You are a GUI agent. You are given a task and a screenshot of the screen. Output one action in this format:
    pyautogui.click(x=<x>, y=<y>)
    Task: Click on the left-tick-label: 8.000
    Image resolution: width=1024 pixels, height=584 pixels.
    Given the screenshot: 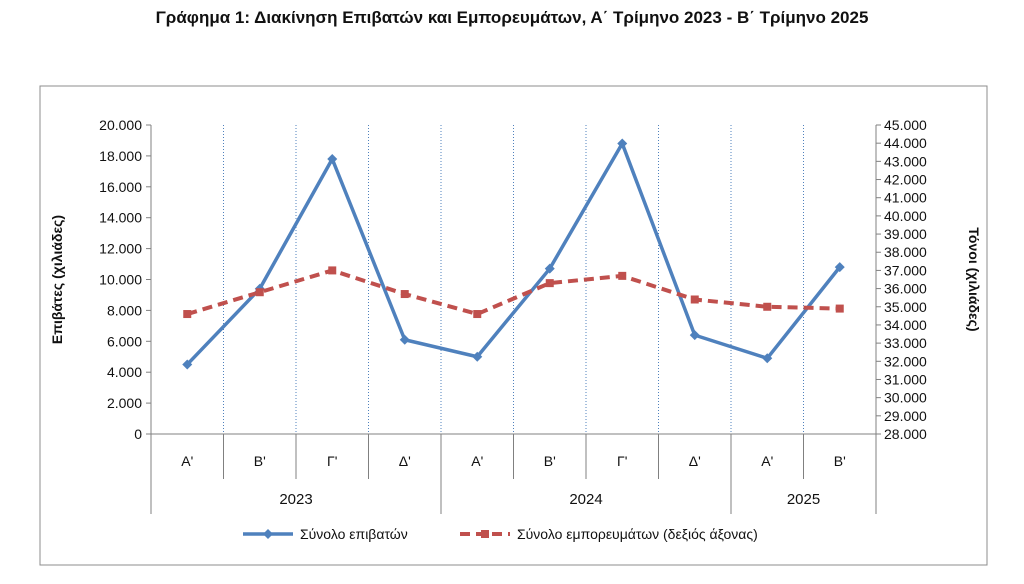 What is the action you would take?
    pyautogui.click(x=124, y=310)
    